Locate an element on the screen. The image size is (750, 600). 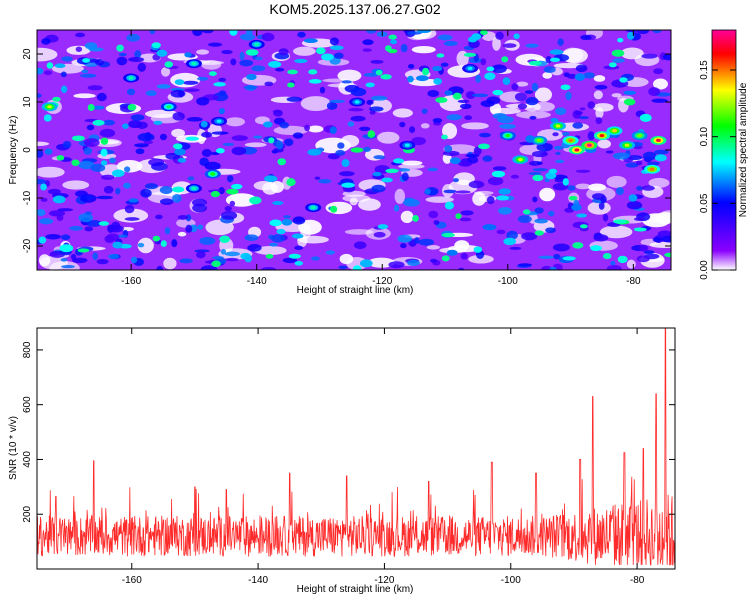
spectrogram-y-tick-label: -20 is located at coordinates (27, 245).